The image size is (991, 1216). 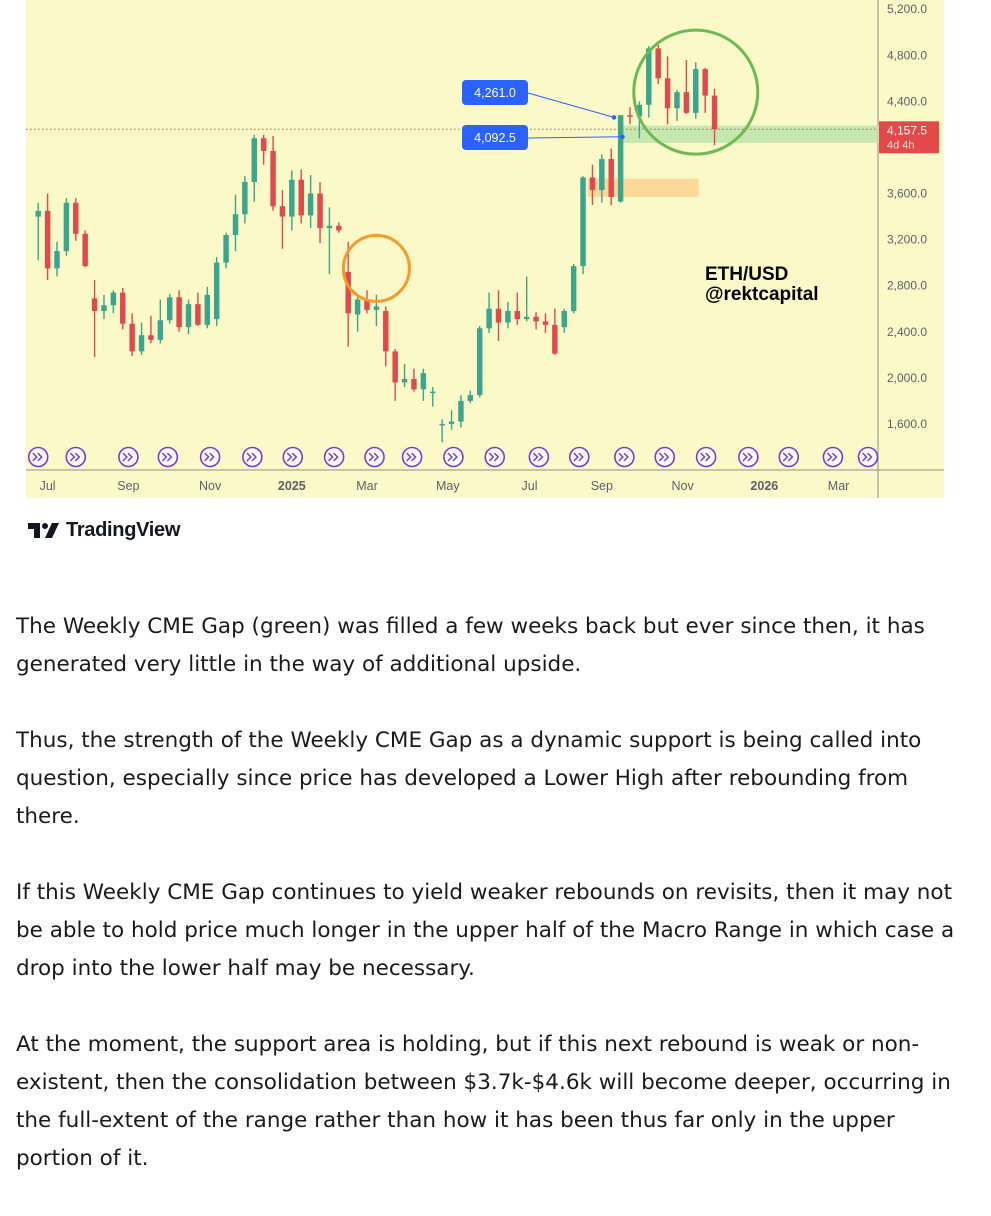 I want to click on time-tick-label: Nov, so click(x=682, y=486).